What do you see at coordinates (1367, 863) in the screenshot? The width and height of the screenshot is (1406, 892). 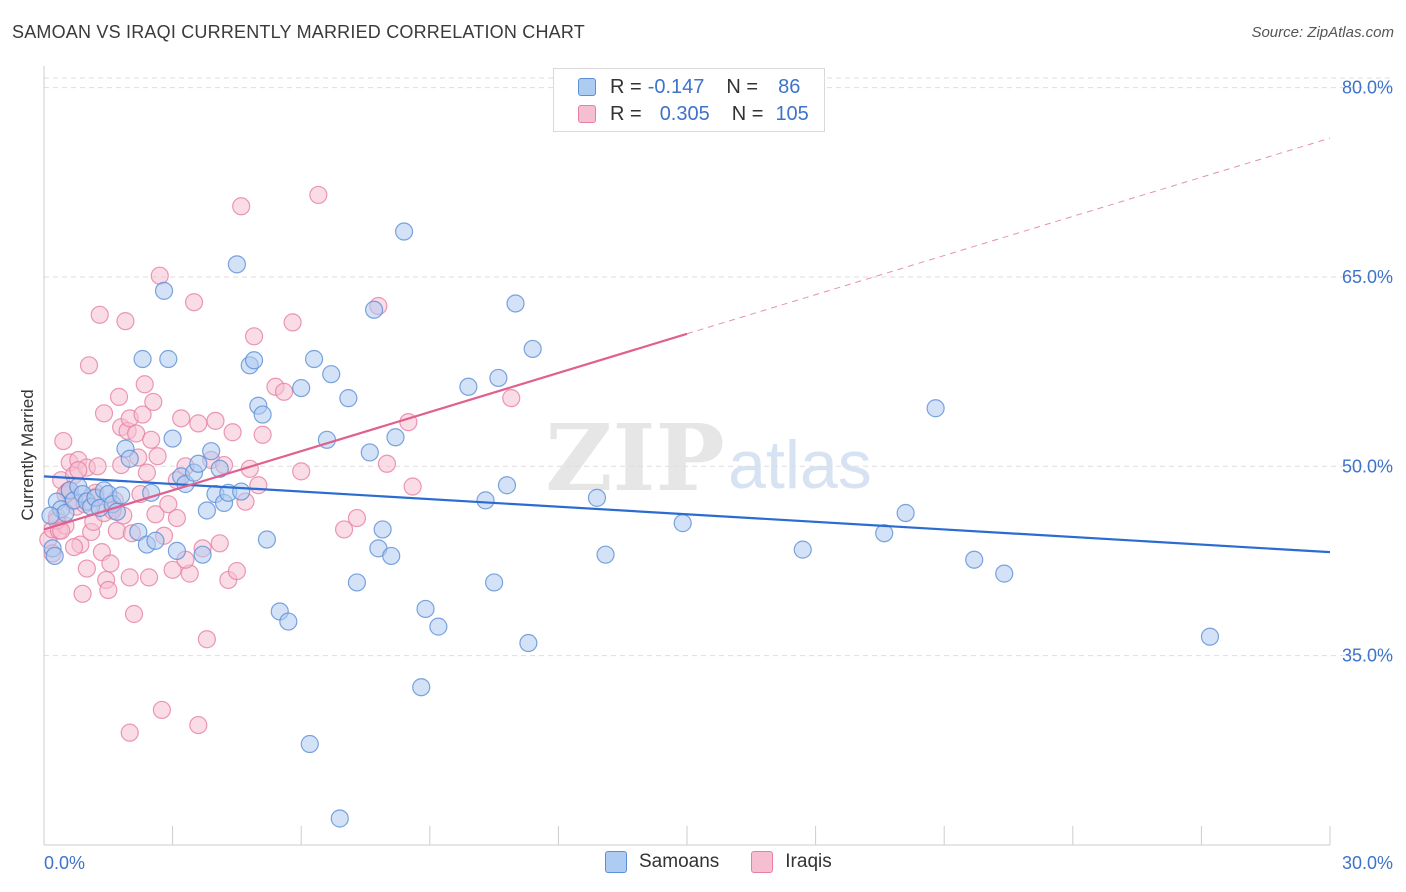 I see `x-tick-label: 30.0%` at bounding box center [1367, 863].